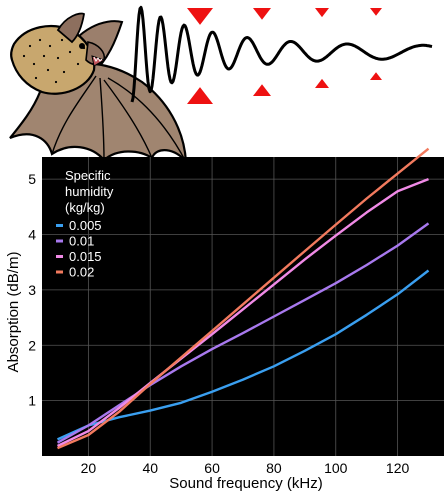 The width and height of the screenshot is (447, 500). I want to click on bat-illustration, so click(98, 89).